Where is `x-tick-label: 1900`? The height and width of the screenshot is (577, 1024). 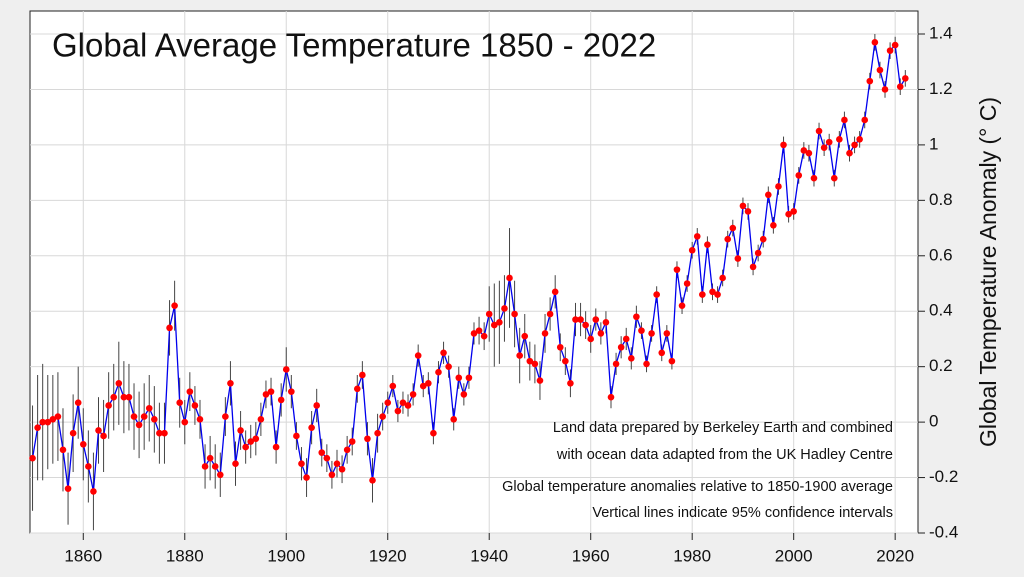 x-tick-label: 1900 is located at coordinates (286, 555).